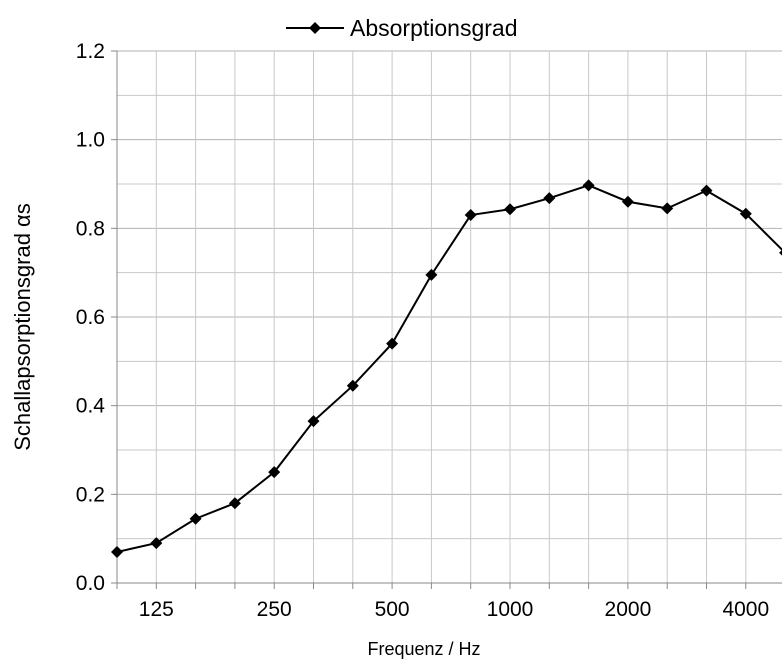 The image size is (782, 662). I want to click on y-tick-label: 0.6, so click(90, 317).